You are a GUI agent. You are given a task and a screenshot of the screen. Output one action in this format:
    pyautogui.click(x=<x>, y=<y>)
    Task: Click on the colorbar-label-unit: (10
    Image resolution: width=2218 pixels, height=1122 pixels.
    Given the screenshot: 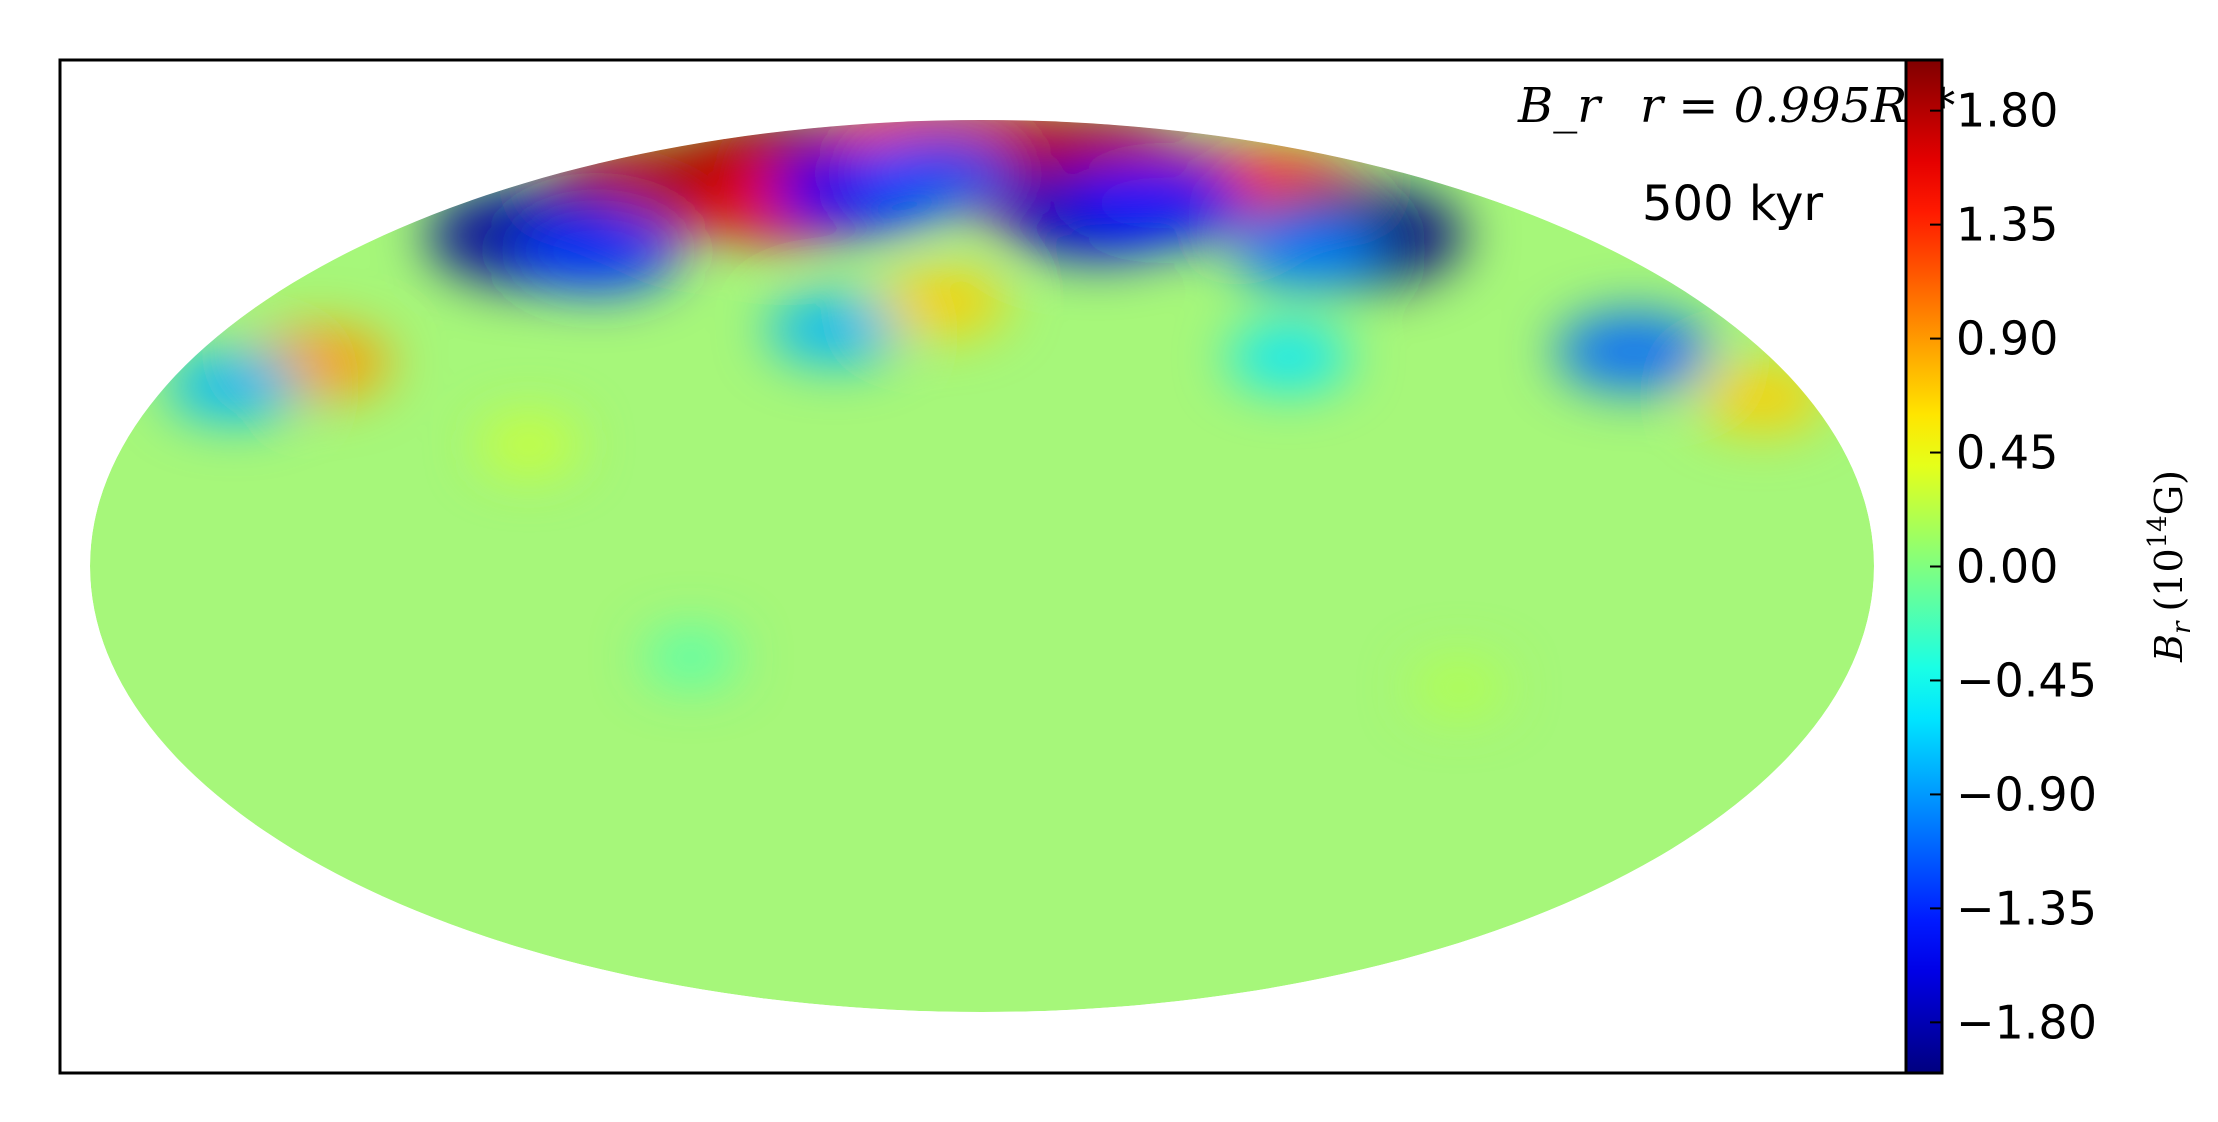 What is the action you would take?
    pyautogui.click(x=2169, y=579)
    